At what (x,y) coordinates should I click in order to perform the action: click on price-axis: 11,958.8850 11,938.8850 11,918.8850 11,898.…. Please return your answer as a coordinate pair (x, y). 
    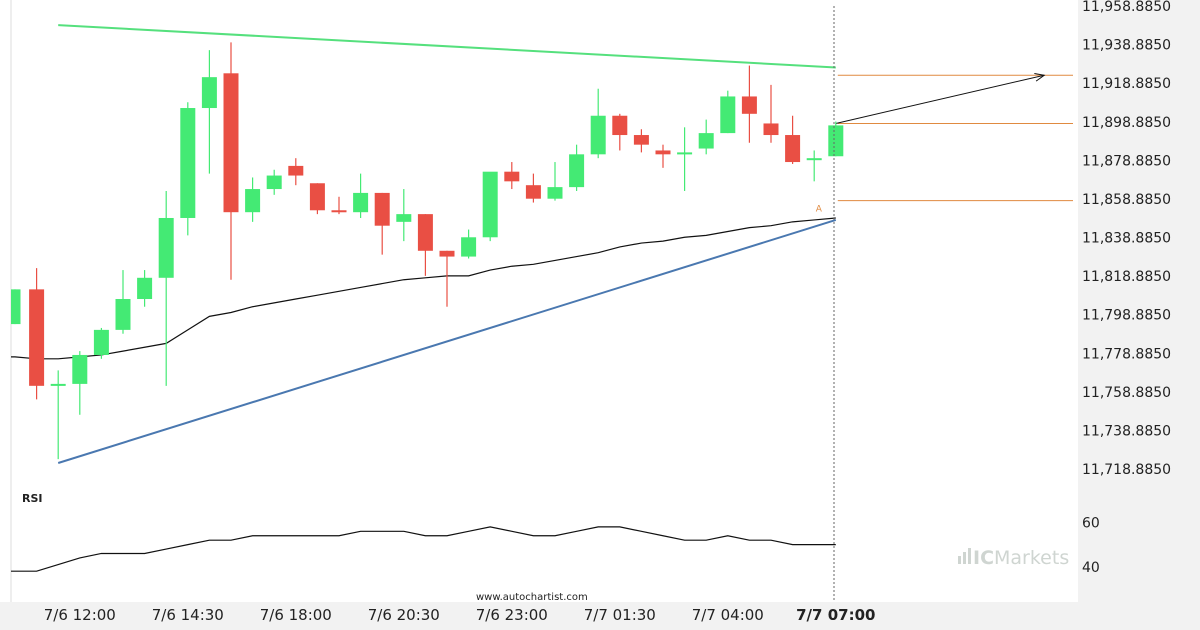
    Looking at the image, I should click on (1126, 239).